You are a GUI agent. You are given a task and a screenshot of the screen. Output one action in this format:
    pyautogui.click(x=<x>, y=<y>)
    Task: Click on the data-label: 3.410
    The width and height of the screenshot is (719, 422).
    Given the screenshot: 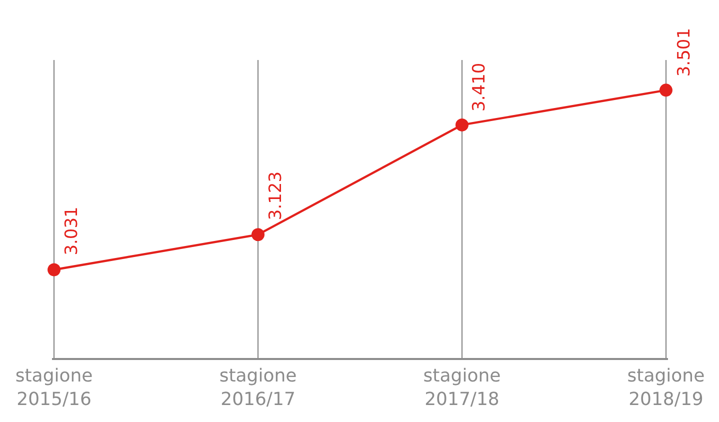 What is the action you would take?
    pyautogui.click(x=480, y=87)
    